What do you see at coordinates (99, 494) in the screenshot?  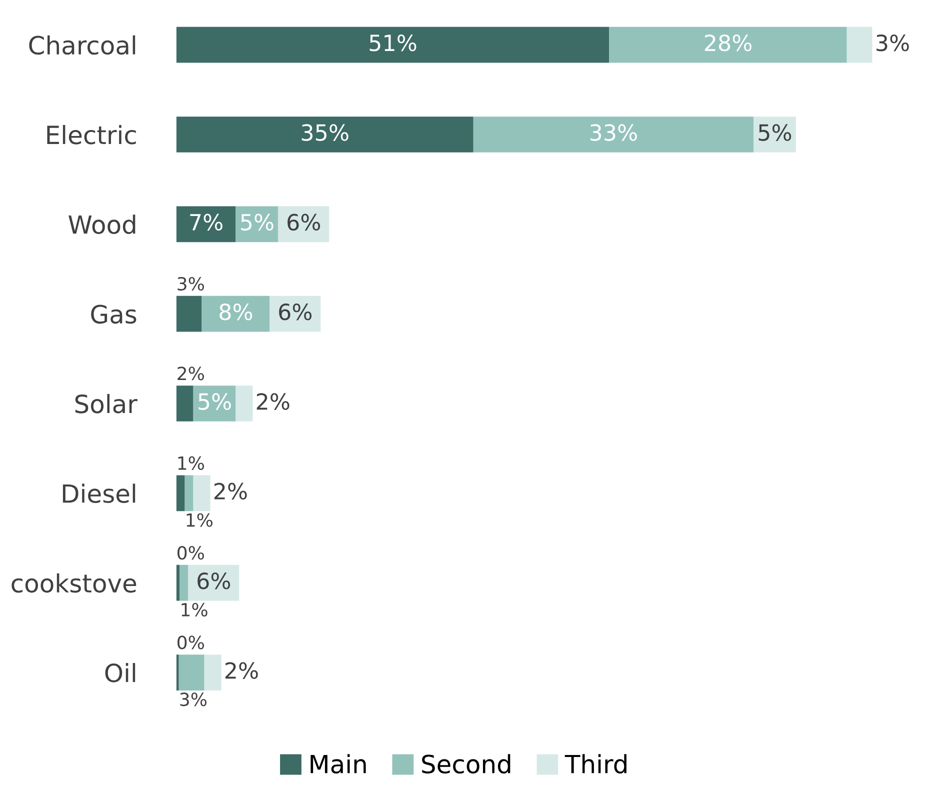 I see `y-tick-label: Diesel` at bounding box center [99, 494].